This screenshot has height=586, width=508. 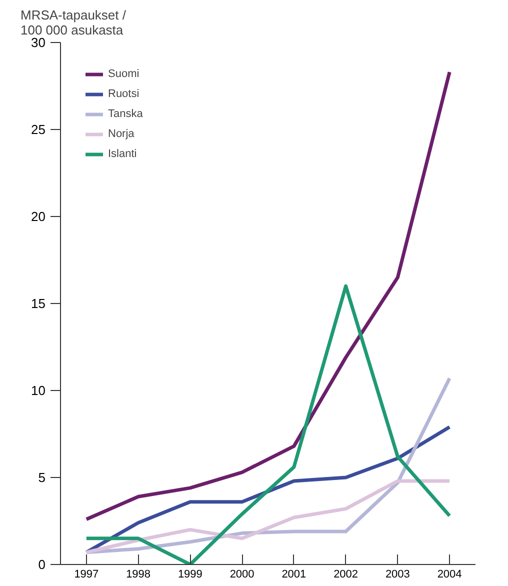 What do you see at coordinates (138, 574) in the screenshot?
I see `x-tick-label: 1998` at bounding box center [138, 574].